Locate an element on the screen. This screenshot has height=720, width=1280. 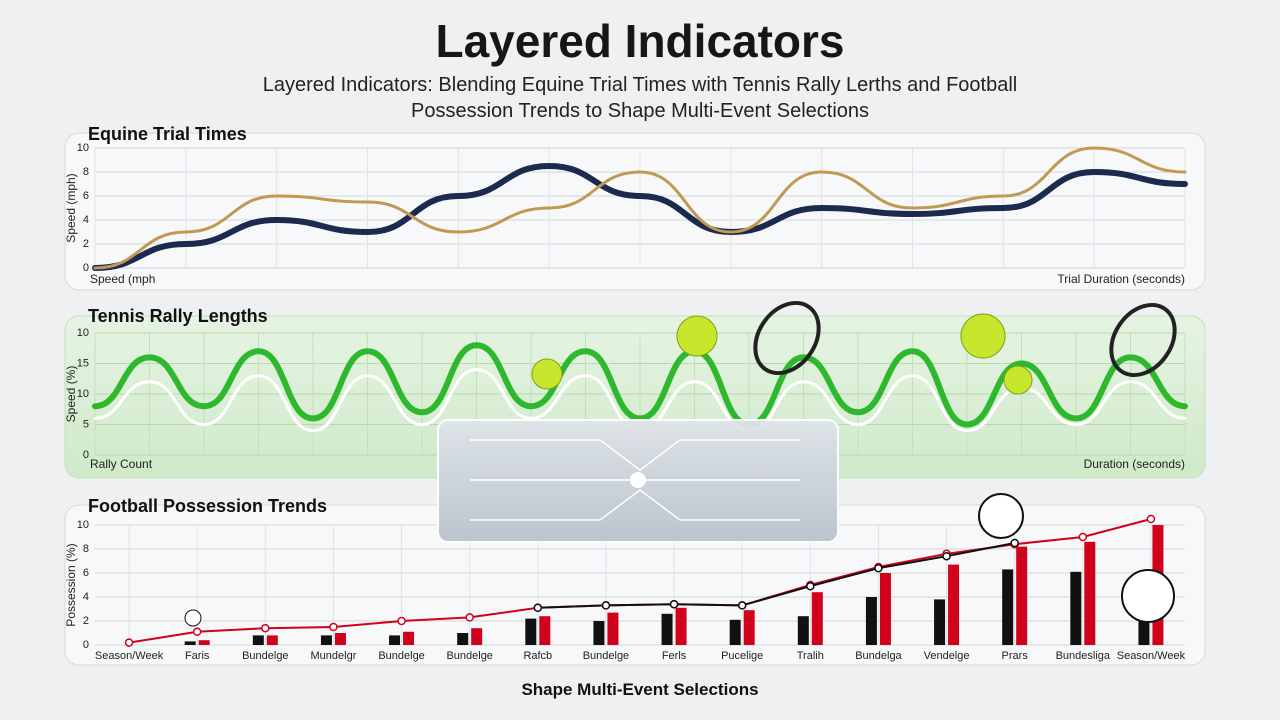
x-tick-label: Bundesliga is located at coordinates (1083, 656).